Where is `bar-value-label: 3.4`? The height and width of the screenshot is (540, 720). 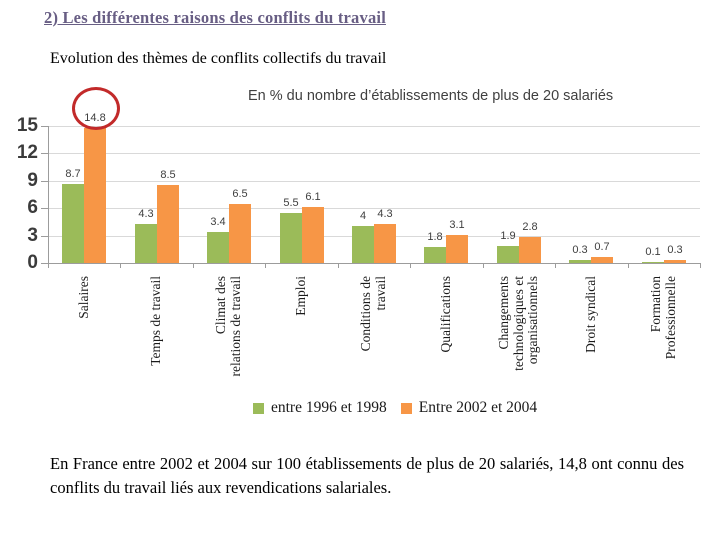
bar-value-label: 3.4 is located at coordinates (218, 222).